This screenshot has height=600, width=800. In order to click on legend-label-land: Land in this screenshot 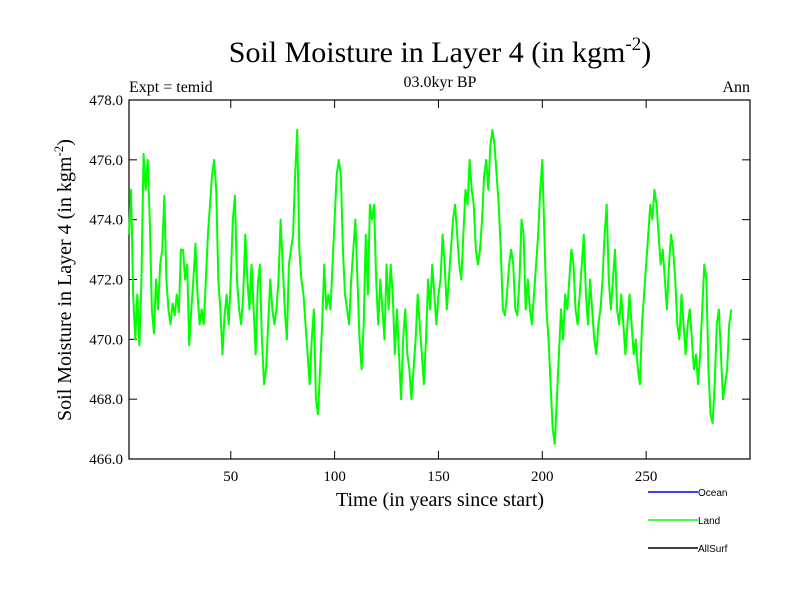, I will do `click(709, 521)`.